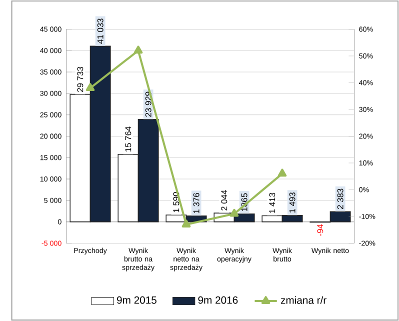 This screenshot has width=399, height=321. What do you see at coordinates (80, 79) in the screenshot?
I see `data-label: 29 733` at bounding box center [80, 79].